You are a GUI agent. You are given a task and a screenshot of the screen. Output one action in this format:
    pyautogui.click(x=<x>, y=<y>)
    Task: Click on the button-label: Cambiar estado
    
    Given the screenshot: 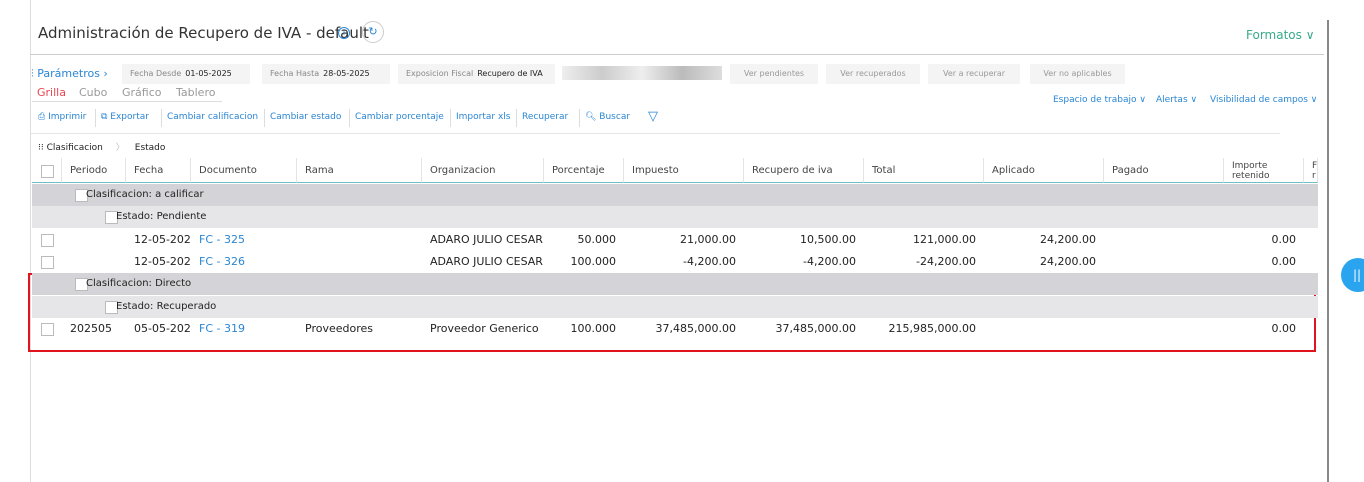 What is the action you would take?
    pyautogui.click(x=306, y=117)
    